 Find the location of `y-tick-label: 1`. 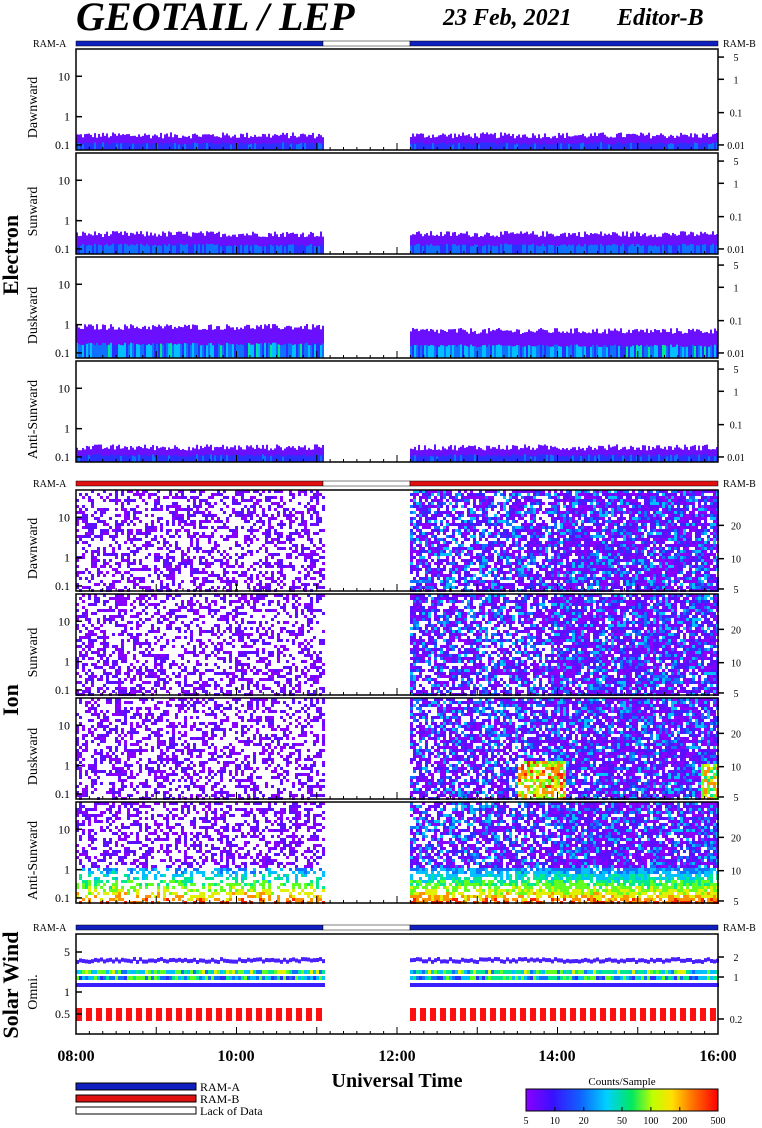

y-tick-label: 1 is located at coordinates (67, 325).